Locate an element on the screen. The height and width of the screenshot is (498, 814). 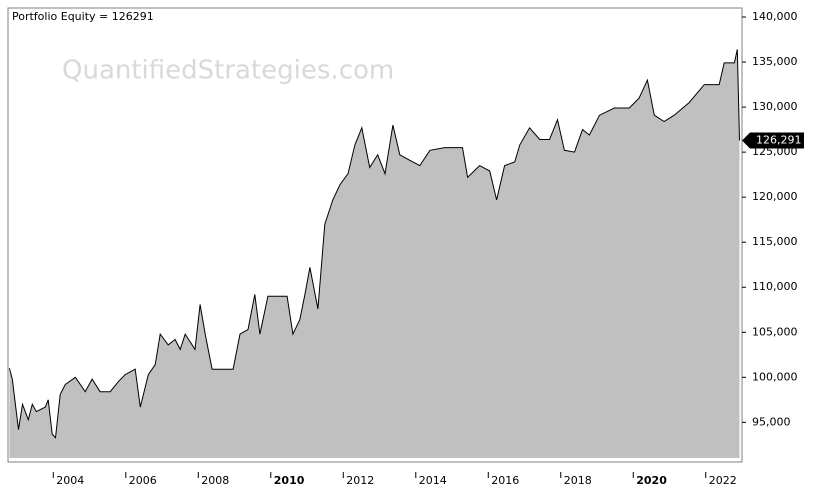
x-tick-label: 2022 is located at coordinates (723, 480).